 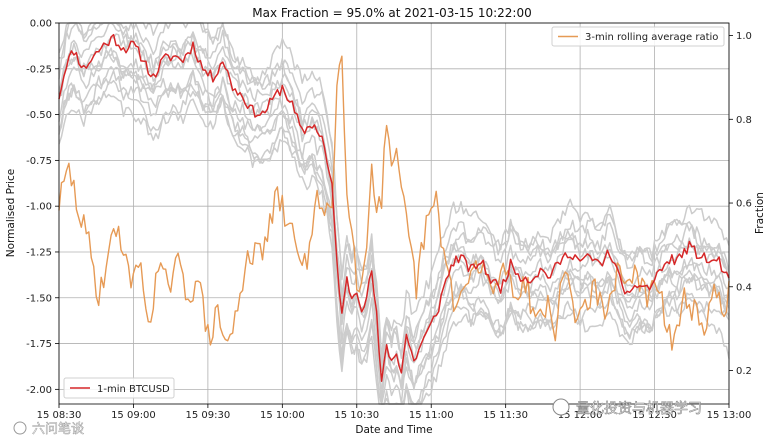 I want to click on legend-top-right: 3-min rolling average ratio, so click(x=638, y=36).